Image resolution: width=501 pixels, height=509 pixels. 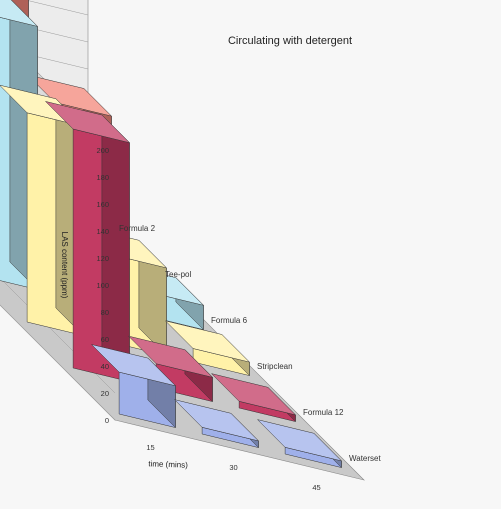 What do you see at coordinates (102, 150) in the screenshot?
I see `y-tick-label: 200` at bounding box center [102, 150].